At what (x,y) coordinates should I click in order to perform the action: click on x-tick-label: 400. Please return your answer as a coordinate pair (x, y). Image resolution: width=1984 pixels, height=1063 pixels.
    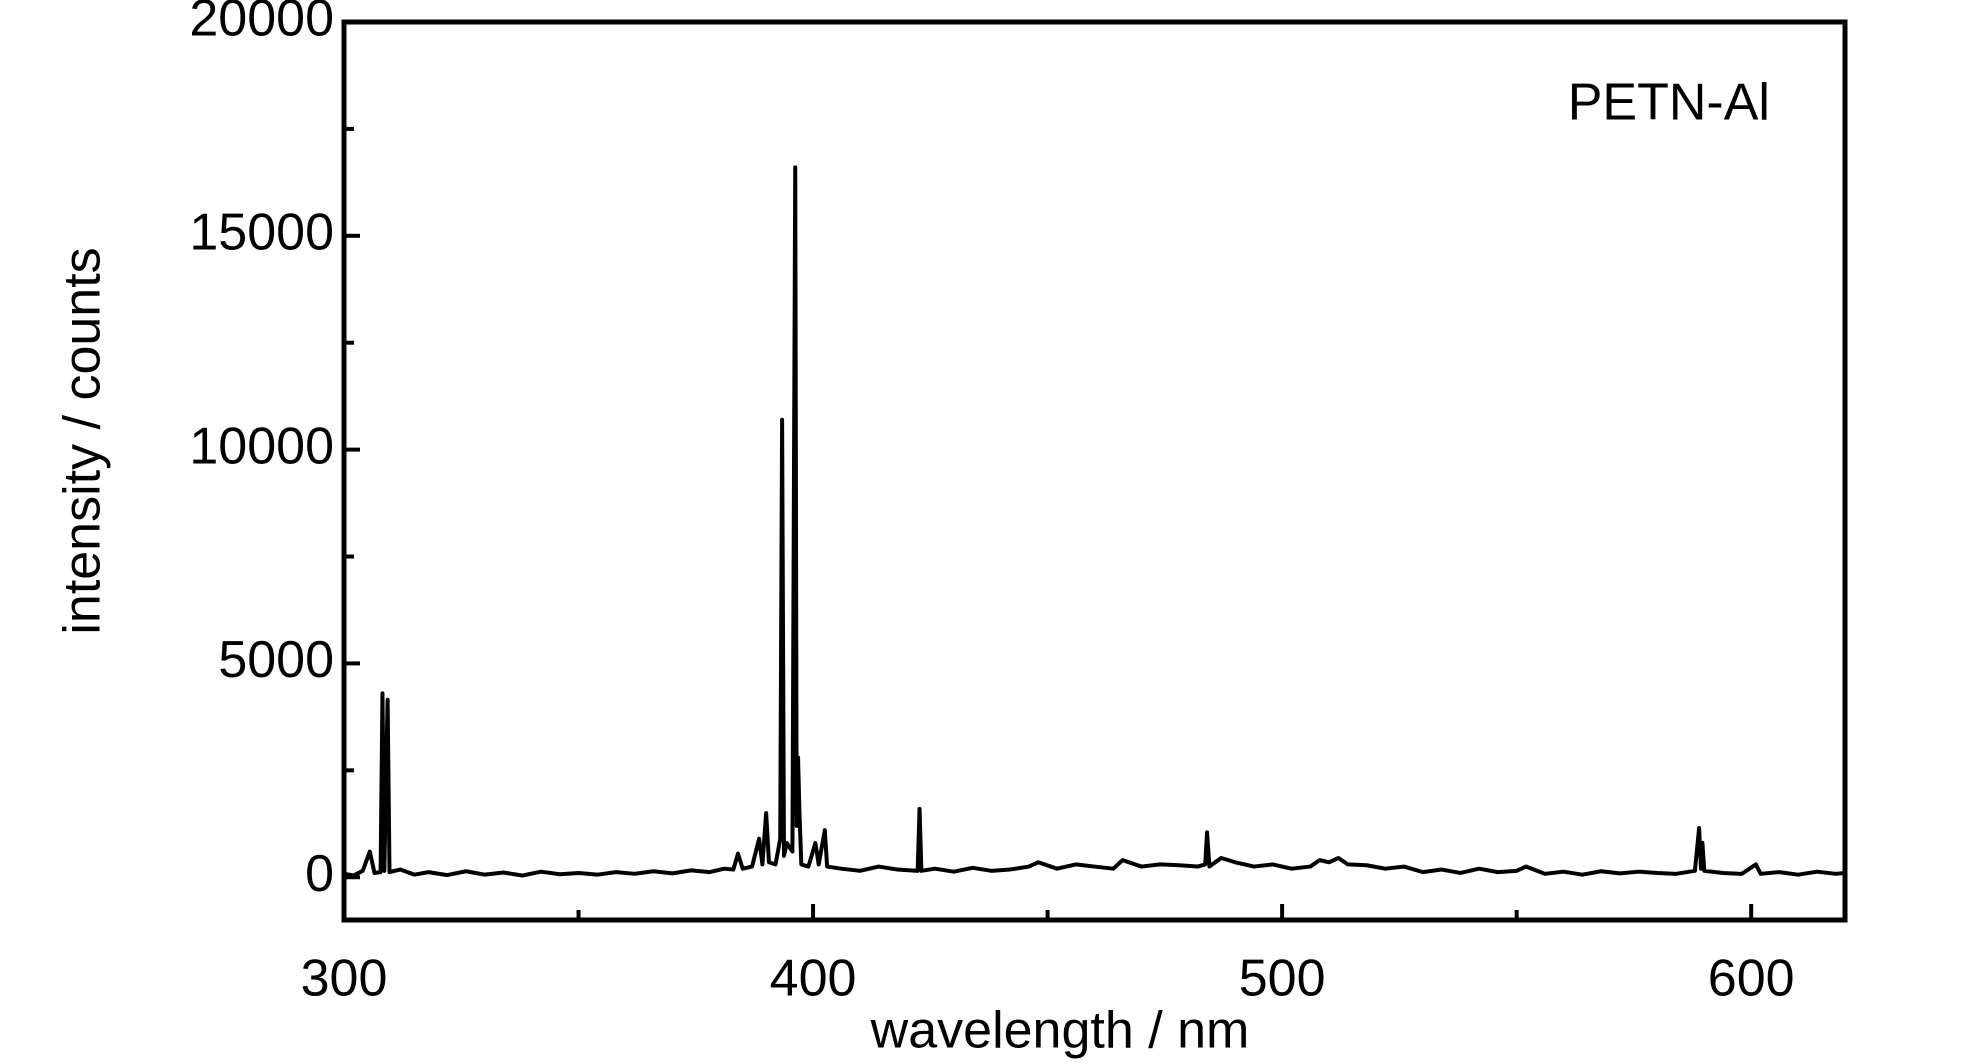
    Looking at the image, I should click on (813, 979).